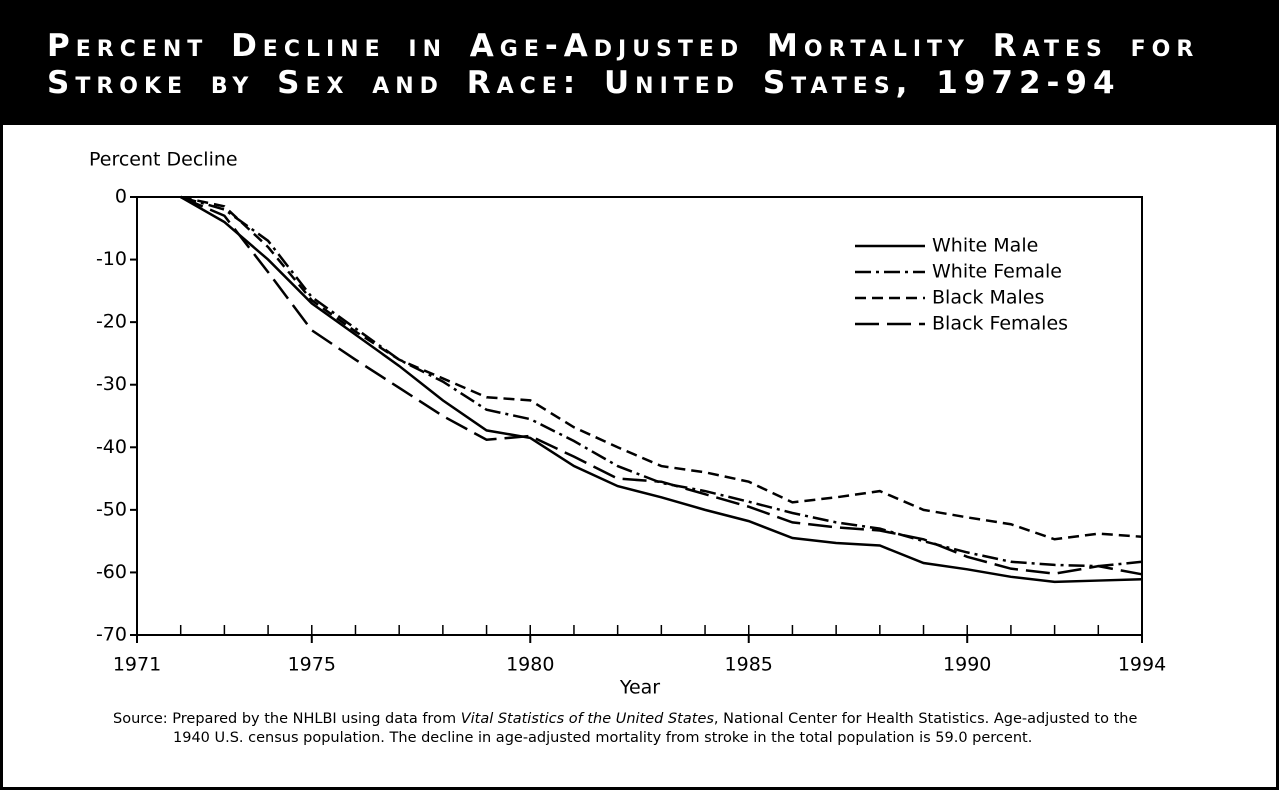  I want to click on source-text: Vital Statistics of the United States, so click(587, 719).